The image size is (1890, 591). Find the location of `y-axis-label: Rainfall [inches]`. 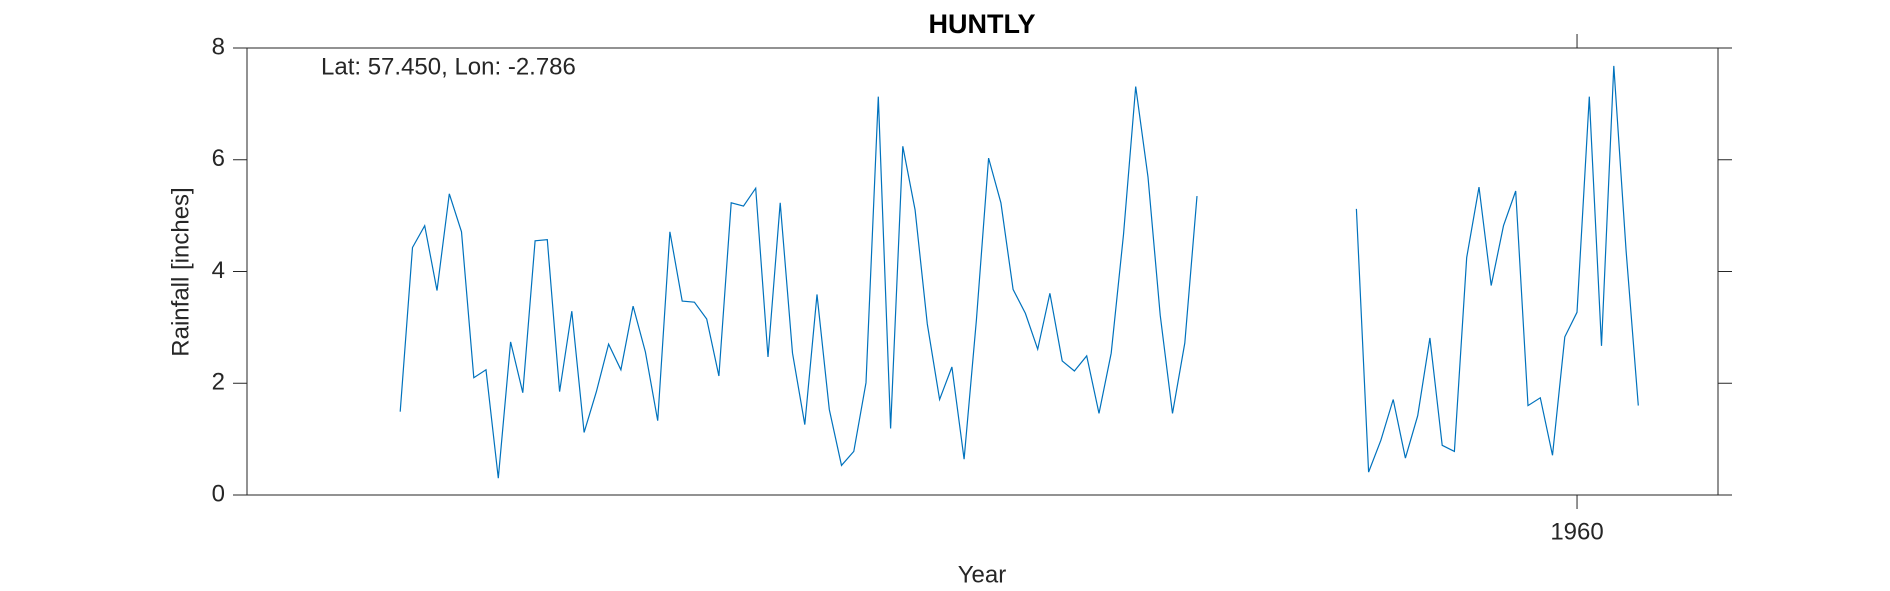

y-axis-label: Rainfall [inches] is located at coordinates (180, 271).